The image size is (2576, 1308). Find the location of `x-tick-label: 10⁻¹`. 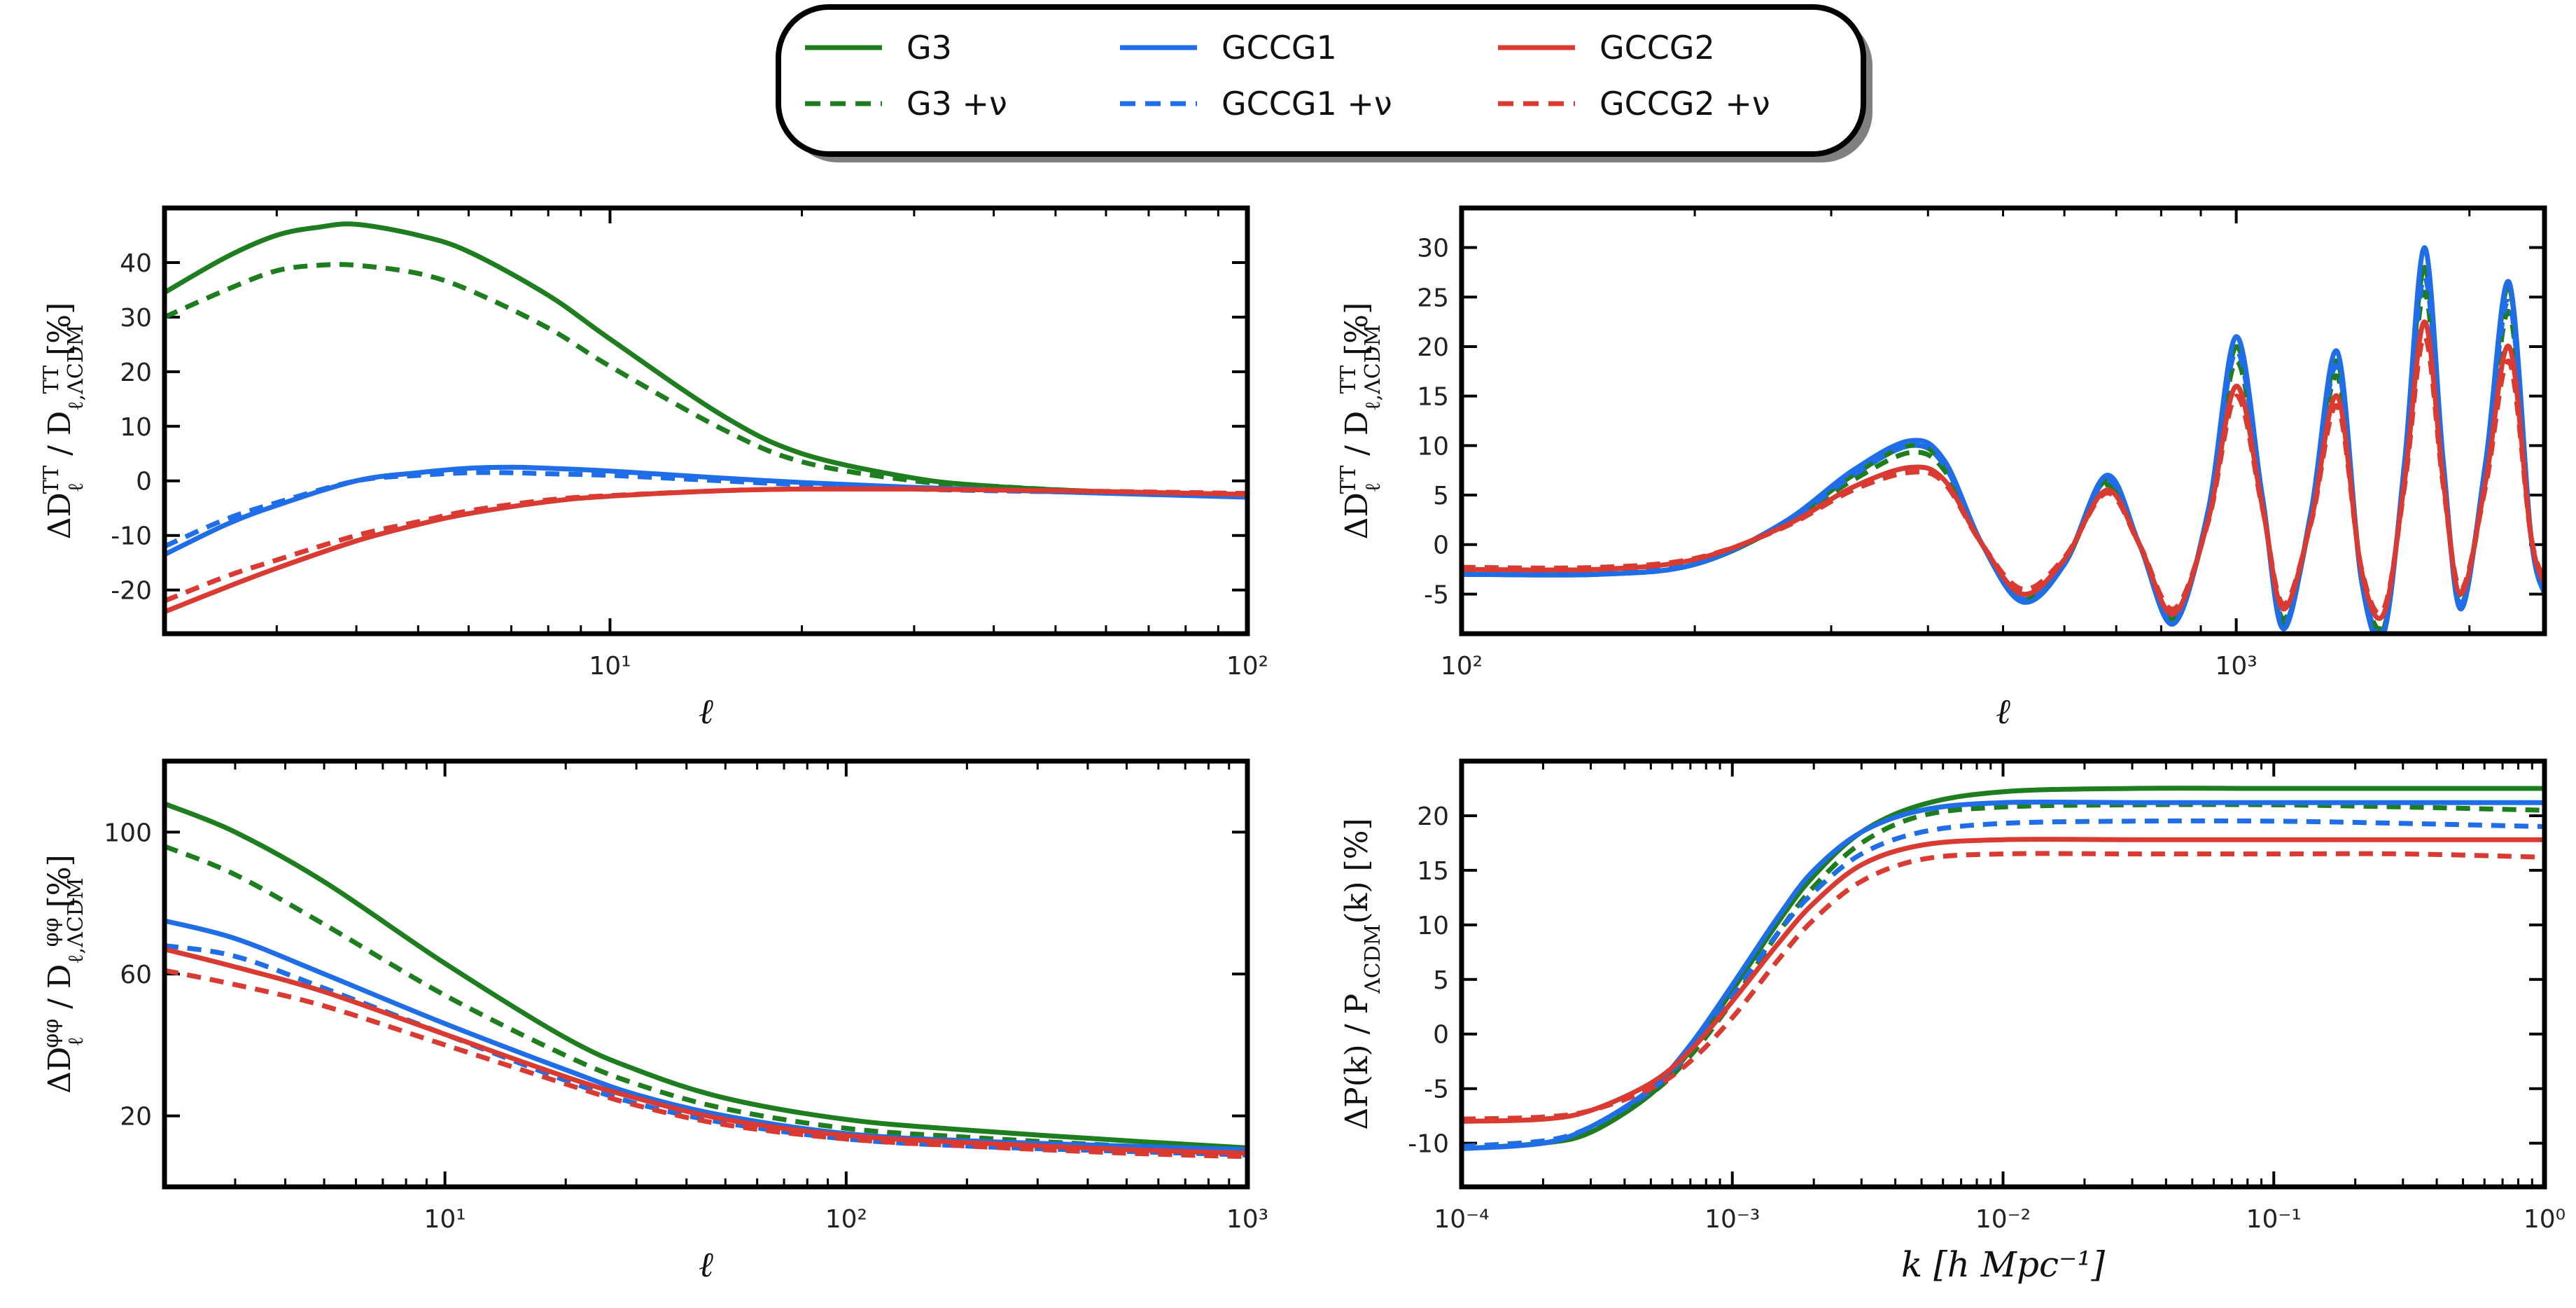

x-tick-label: 10⁻¹ is located at coordinates (2274, 1219).